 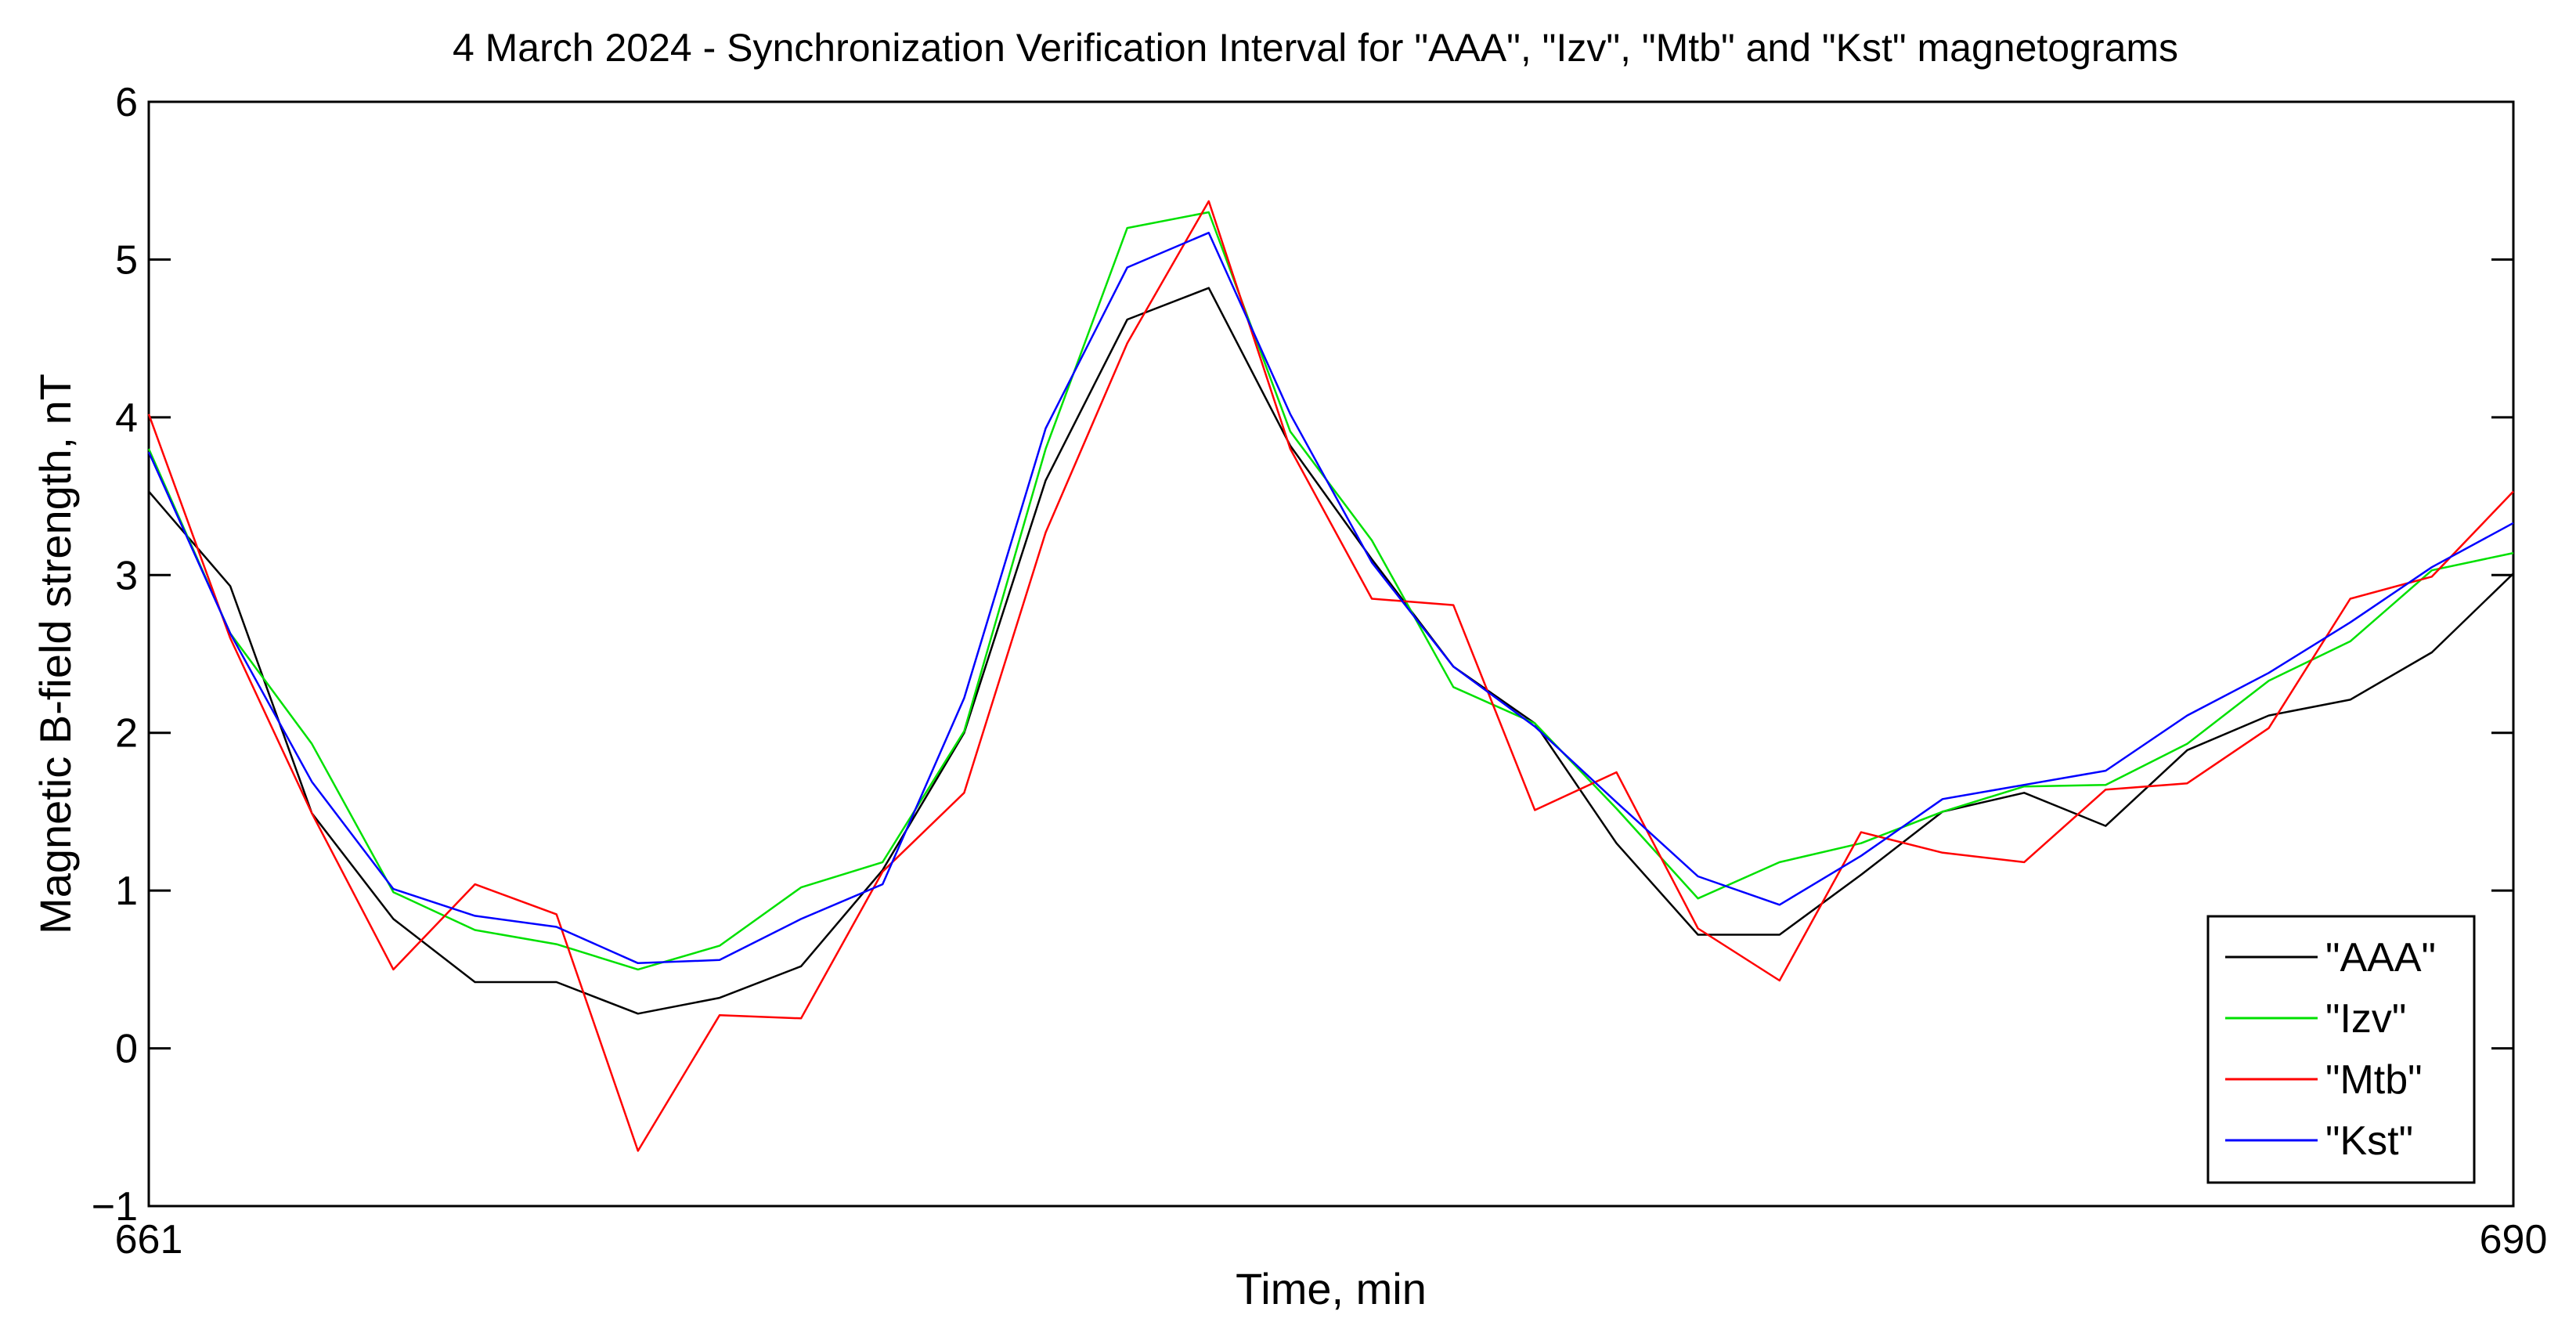 What do you see at coordinates (149, 1239) in the screenshot?
I see `x-tick-label: 661` at bounding box center [149, 1239].